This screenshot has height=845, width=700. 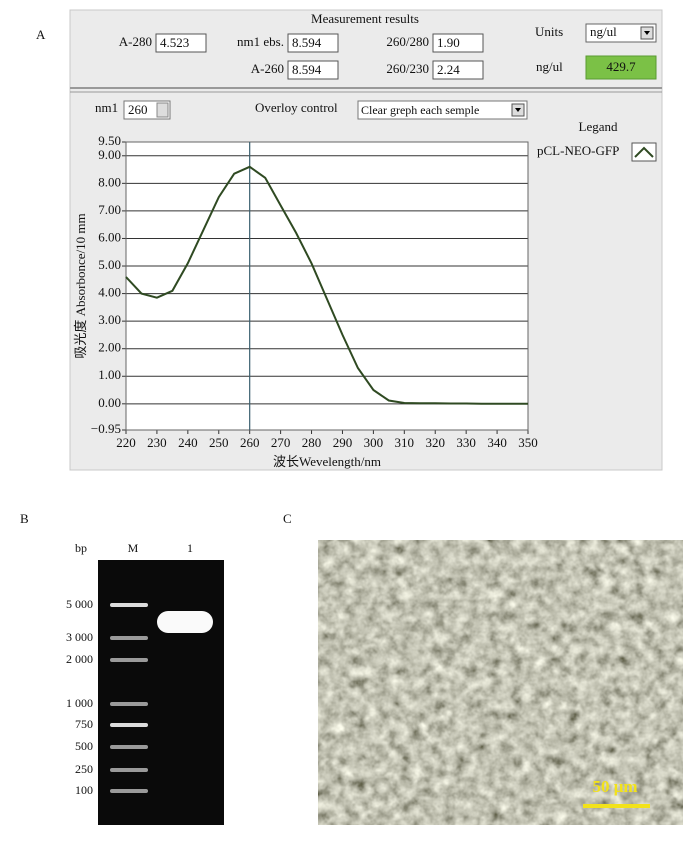 I want to click on panel-label: B, so click(x=24, y=518).